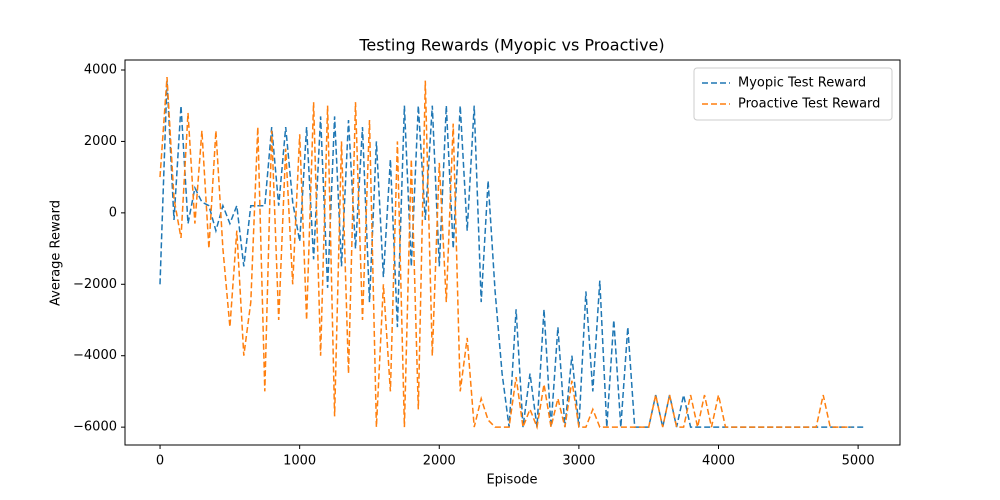 This screenshot has width=1000, height=500. What do you see at coordinates (511, 45) in the screenshot?
I see `chart-title: Testing Rewards (Myopic vs Proactive)` at bounding box center [511, 45].